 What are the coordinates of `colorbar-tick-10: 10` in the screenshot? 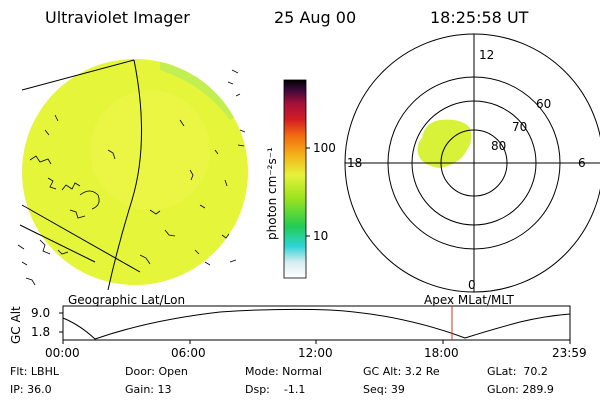 It's located at (321, 236).